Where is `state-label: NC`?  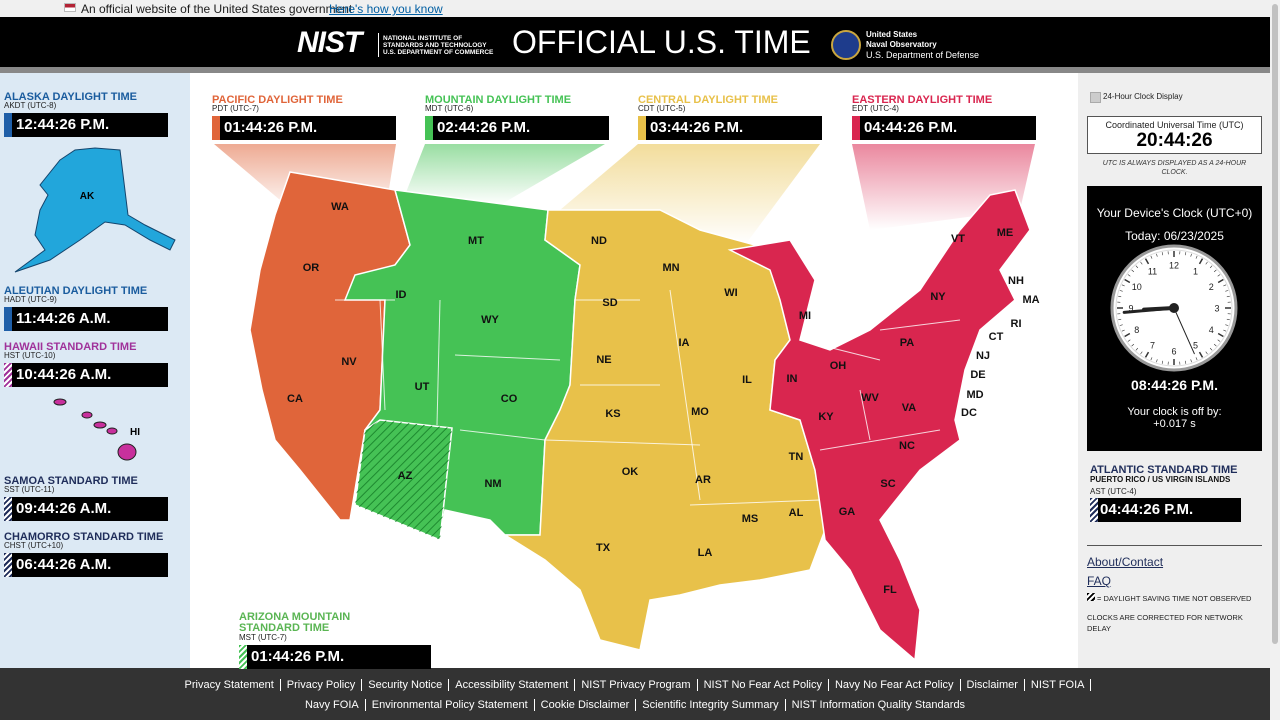
state-label: NC is located at coordinates (907, 446).